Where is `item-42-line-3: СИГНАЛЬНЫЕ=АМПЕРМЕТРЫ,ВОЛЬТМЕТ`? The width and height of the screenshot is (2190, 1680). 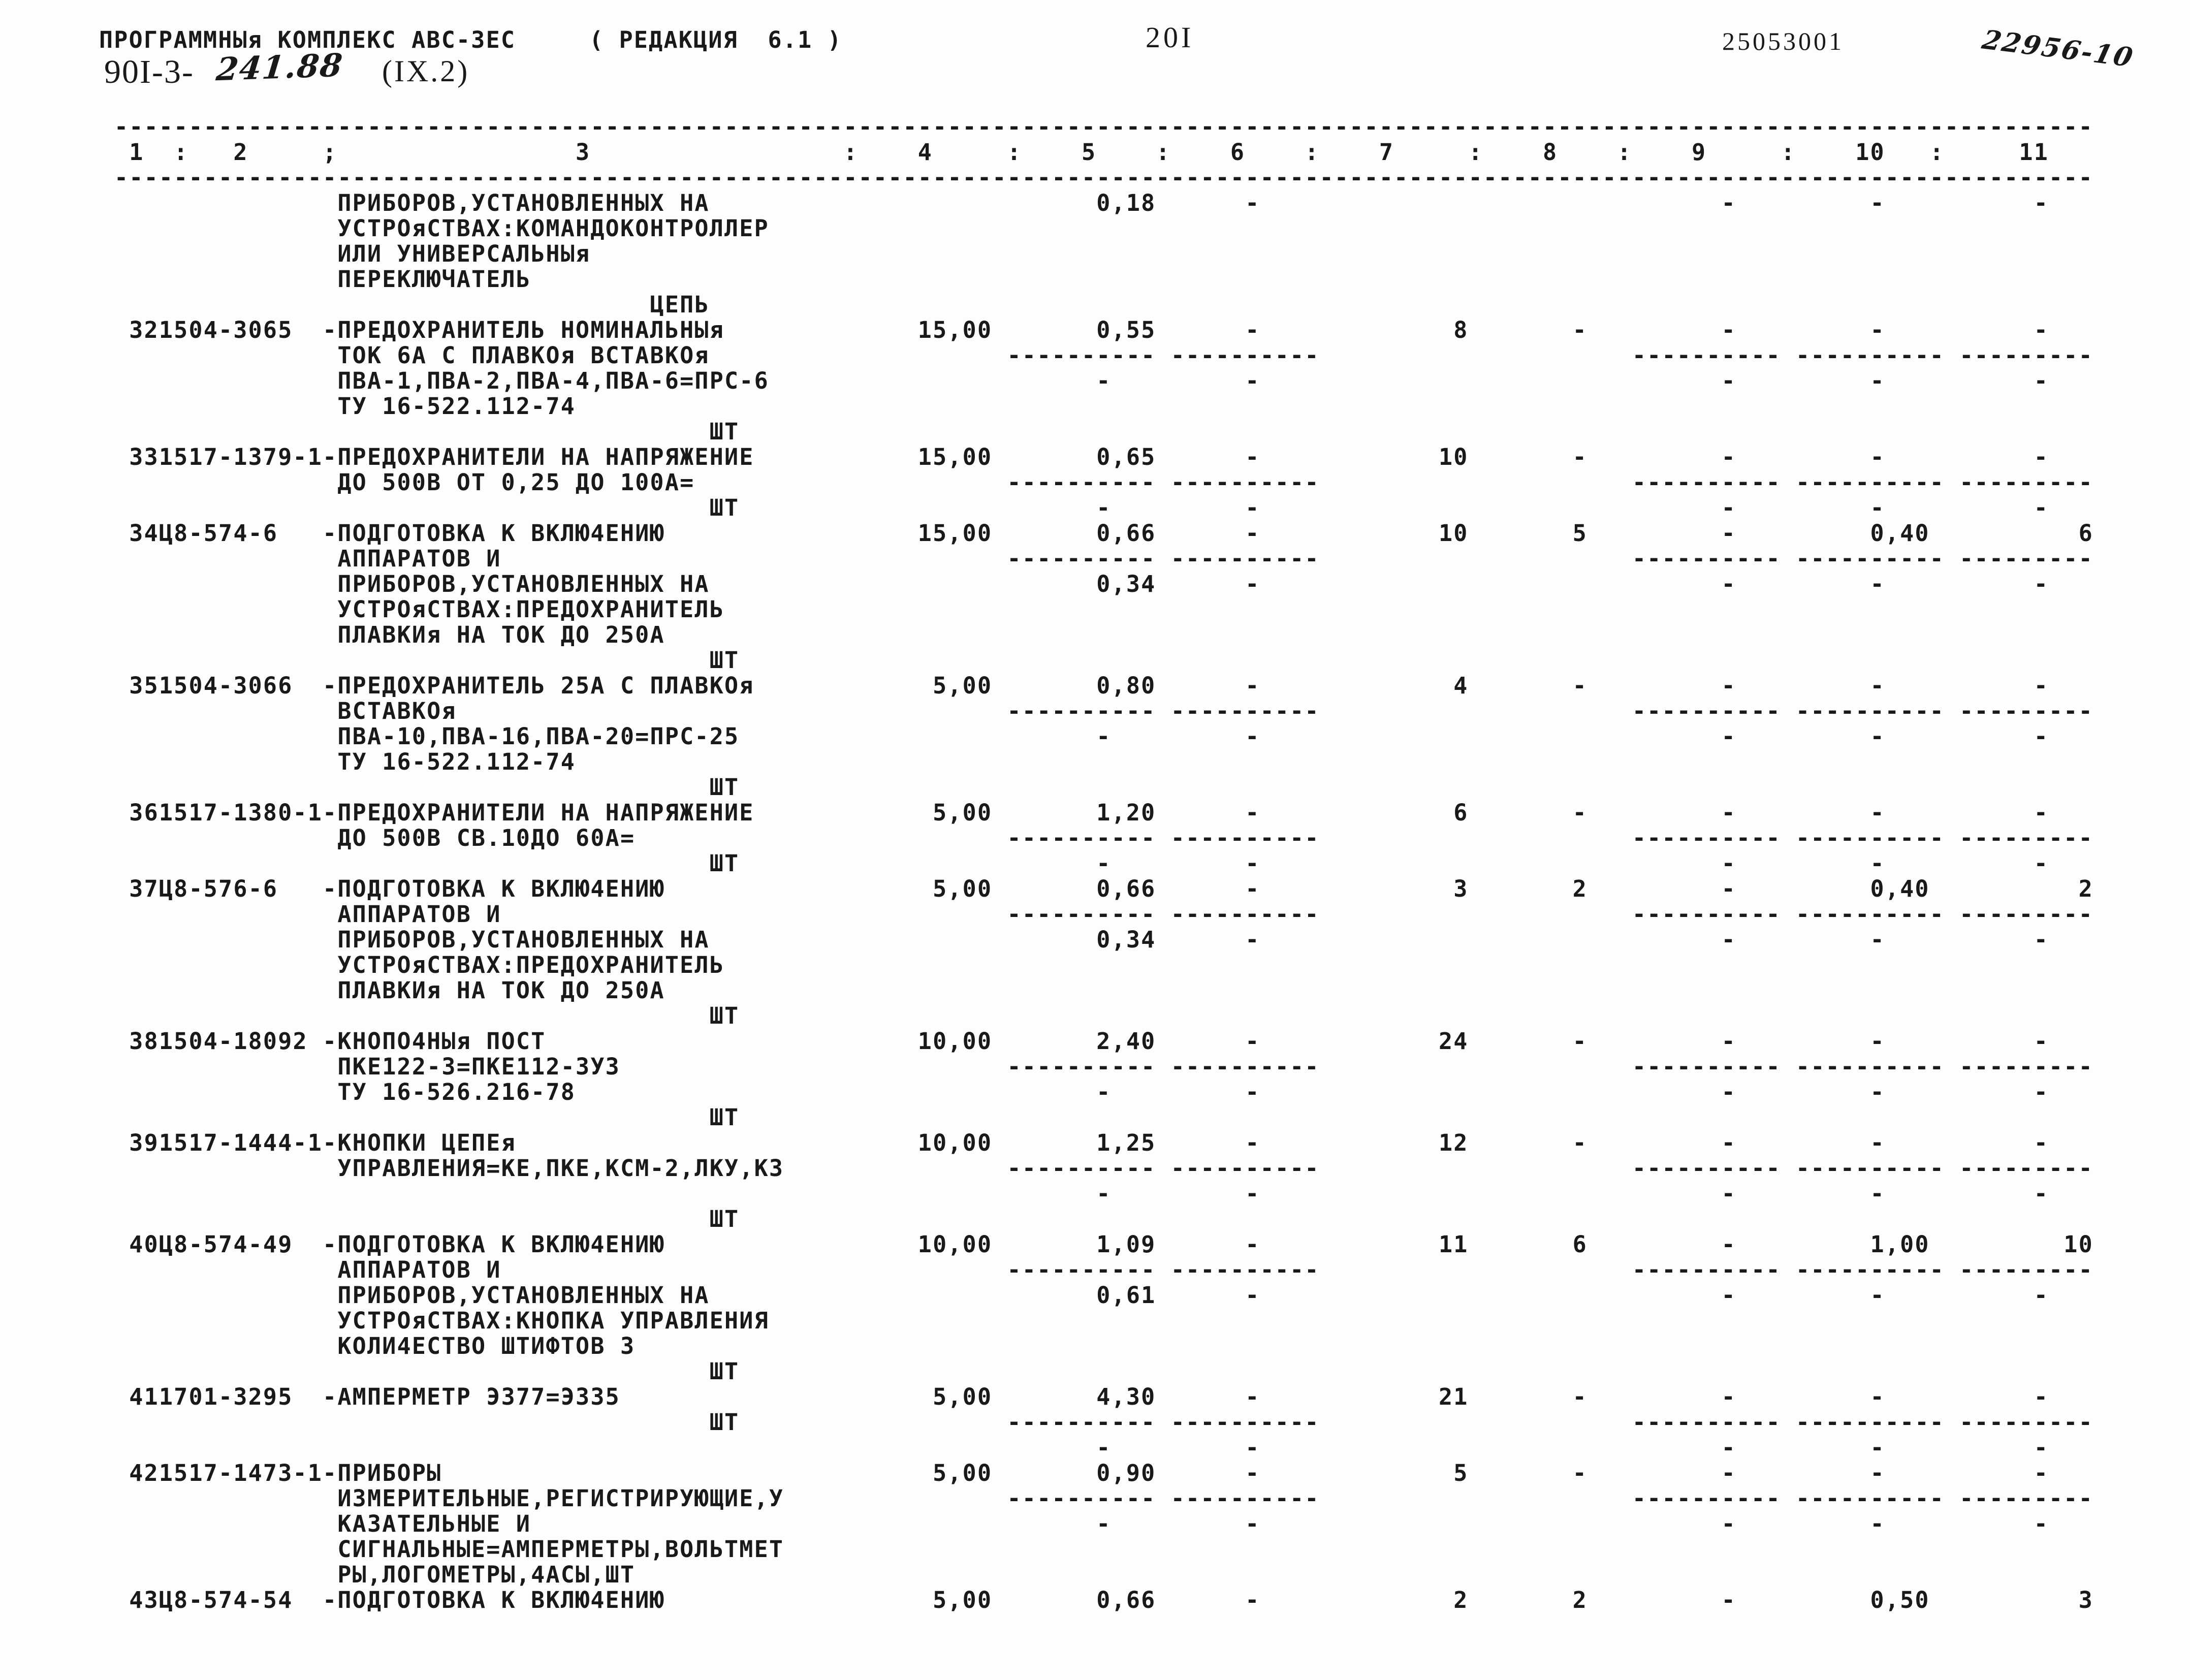
item-42-line-3: СИГНАЛЬНЫЕ=АМПЕРМЕТРЫ,ВОЛЬТМЕТ is located at coordinates (1103, 1549).